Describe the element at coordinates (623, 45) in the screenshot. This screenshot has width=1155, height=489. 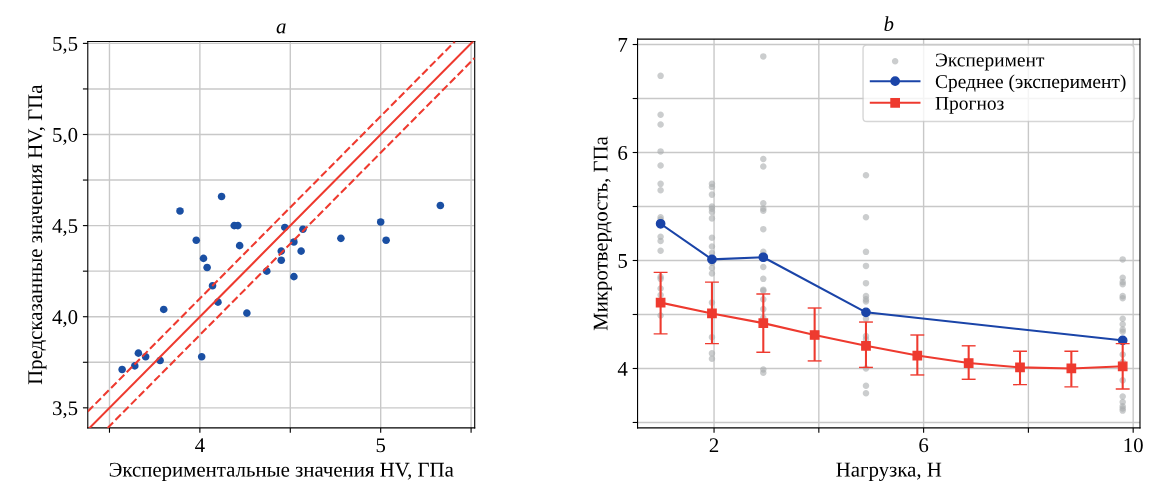
I see `y-tick-label: 7` at that location.